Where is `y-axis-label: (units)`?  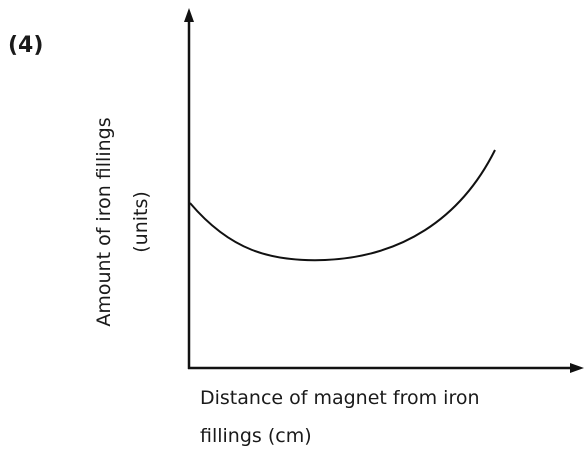 y-axis-label: (units) is located at coordinates (141, 222).